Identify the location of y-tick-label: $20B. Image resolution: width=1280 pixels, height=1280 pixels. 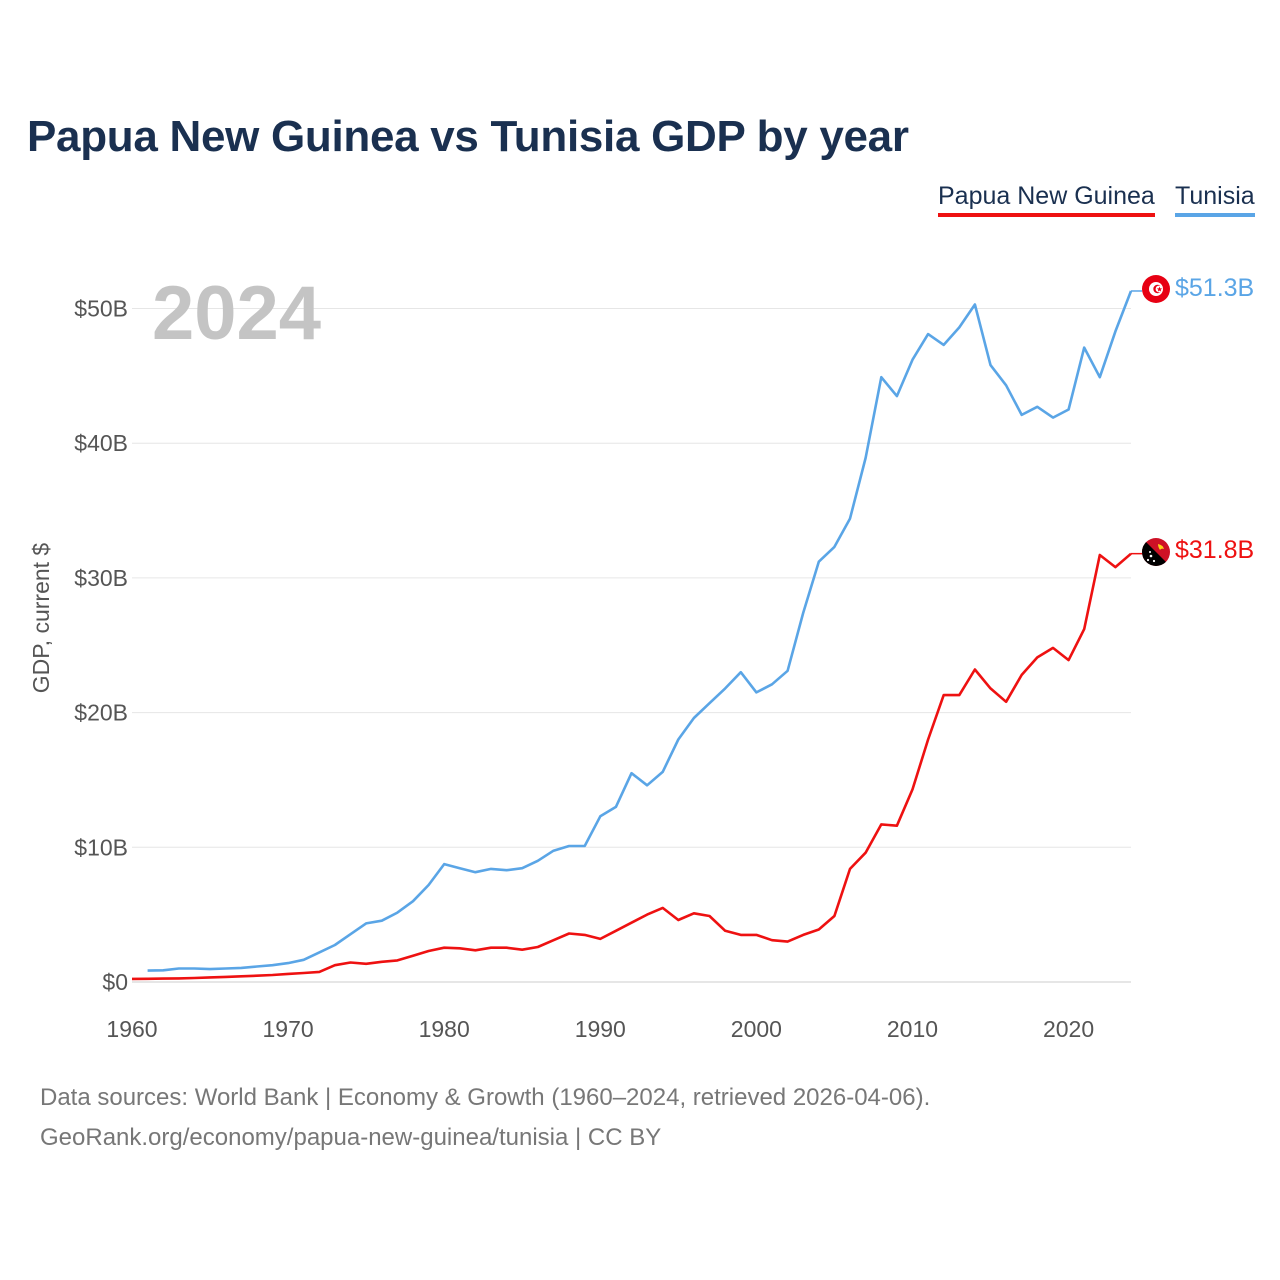
(101, 713).